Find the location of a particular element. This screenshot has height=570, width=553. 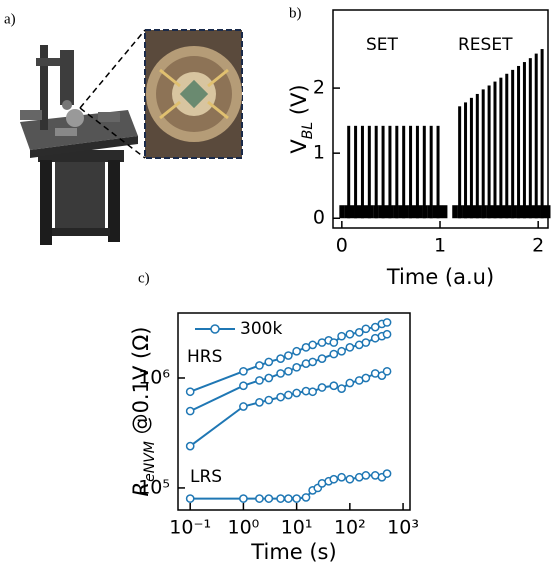

x-tick-label: 10² is located at coordinates (350, 528).